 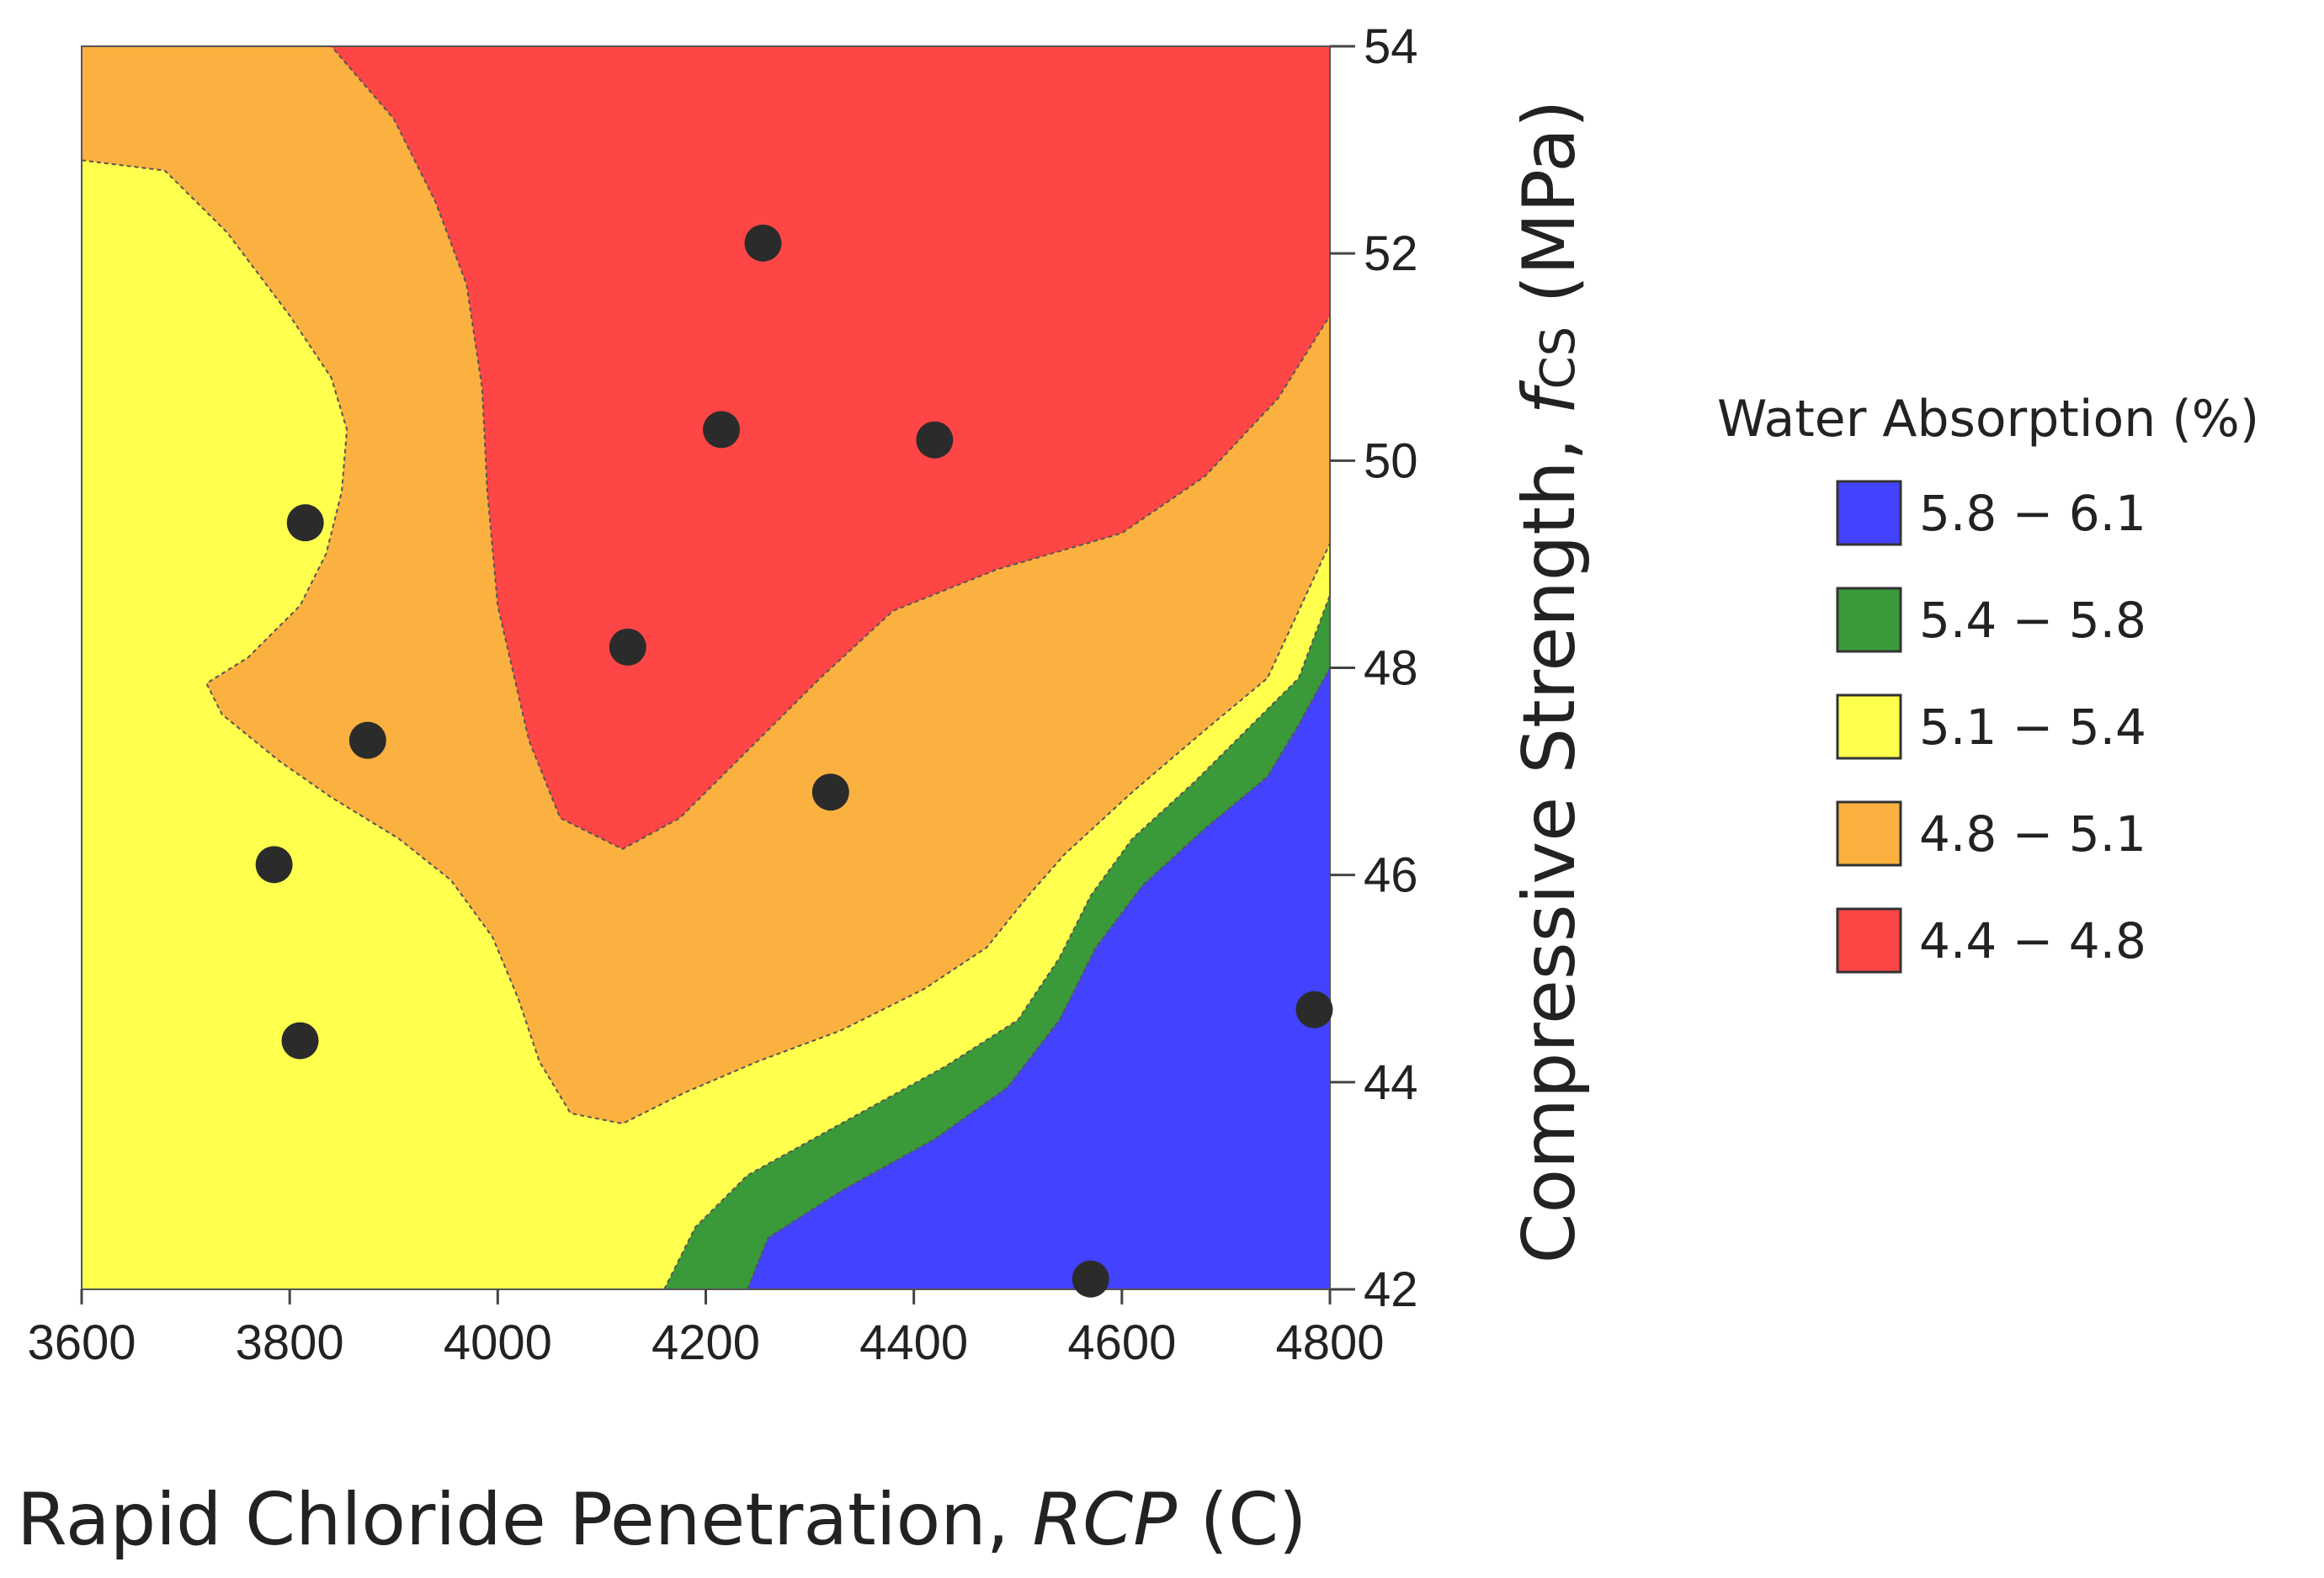 What do you see at coordinates (1391, 668) in the screenshot?
I see `y-tick-label-4: 48` at bounding box center [1391, 668].